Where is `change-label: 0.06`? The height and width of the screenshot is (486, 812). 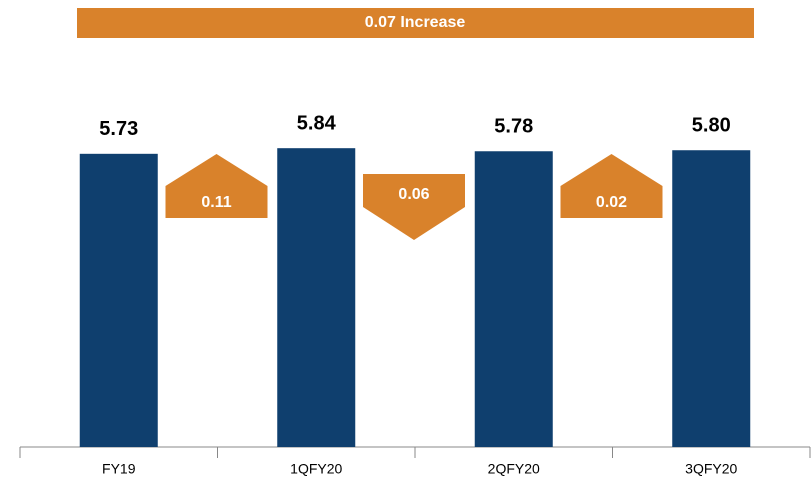 change-label: 0.06 is located at coordinates (413, 194).